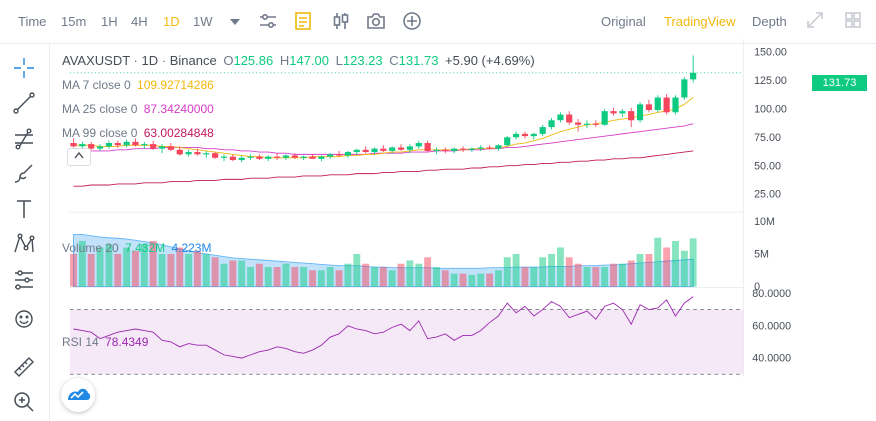 This screenshot has height=421, width=876. What do you see at coordinates (32, 21) in the screenshot?
I see `interval-time: Time` at bounding box center [32, 21].